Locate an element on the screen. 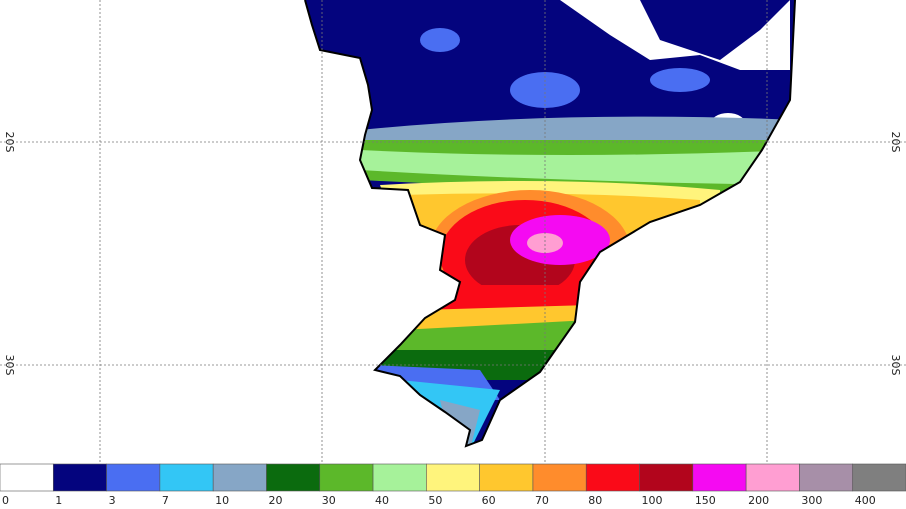 The image size is (906, 509). legend-label: 300 is located at coordinates (811, 500).